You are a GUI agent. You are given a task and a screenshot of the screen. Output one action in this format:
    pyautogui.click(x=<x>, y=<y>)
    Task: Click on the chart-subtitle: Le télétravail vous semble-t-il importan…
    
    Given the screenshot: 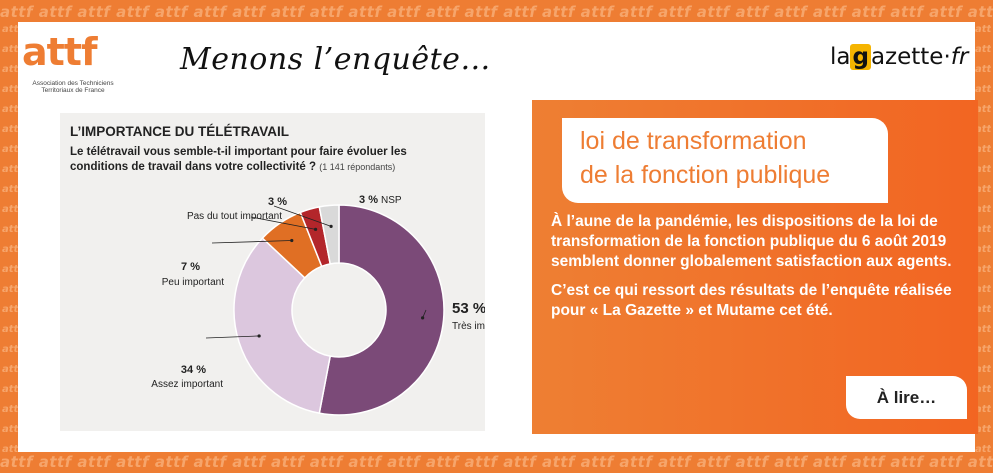 What is the action you would take?
    pyautogui.click(x=260, y=160)
    